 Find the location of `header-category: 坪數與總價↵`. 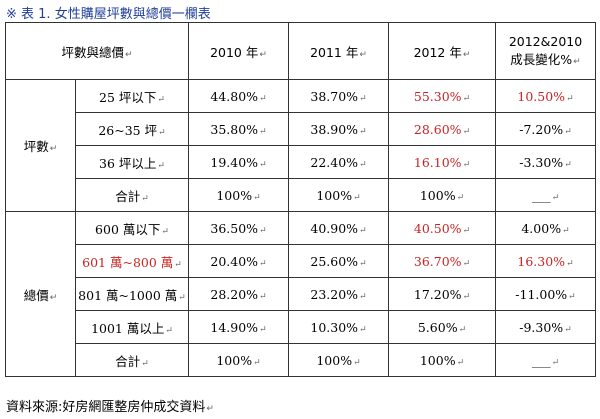

header-category: 坪數與總價↵ is located at coordinates (97, 51).